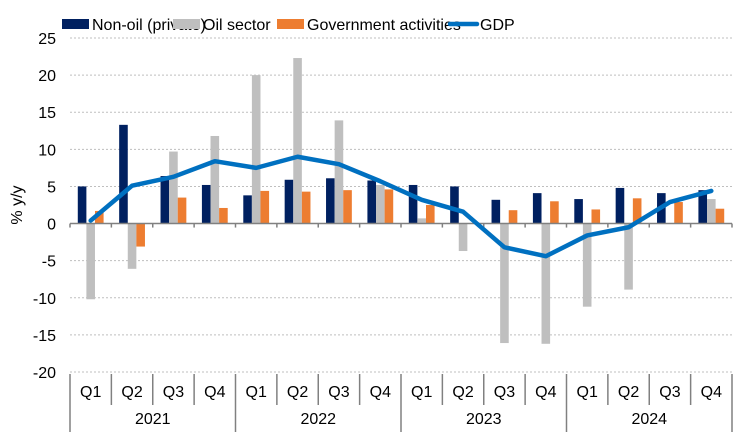 Image resolution: width=750 pixels, height=432 pixels. I want to click on legend-item: GDP, so click(481, 25).